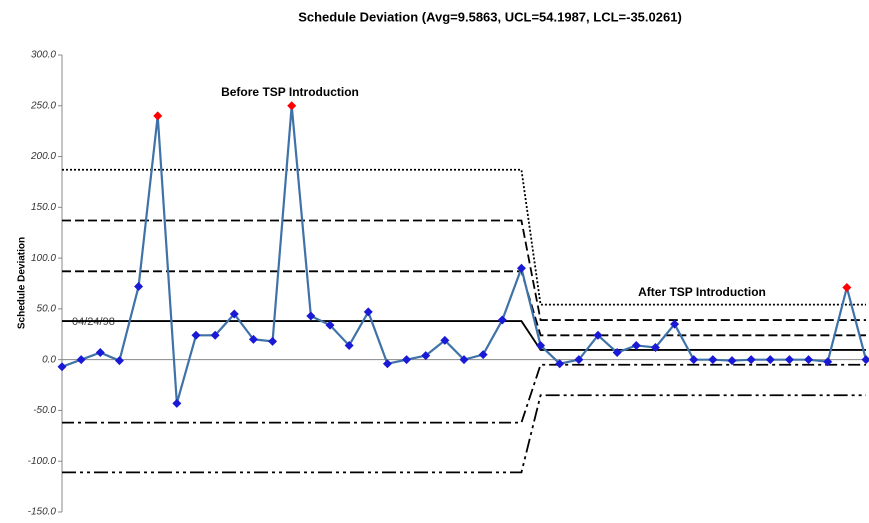  I want to click on y-tick-label: -50.0, so click(44, 410).